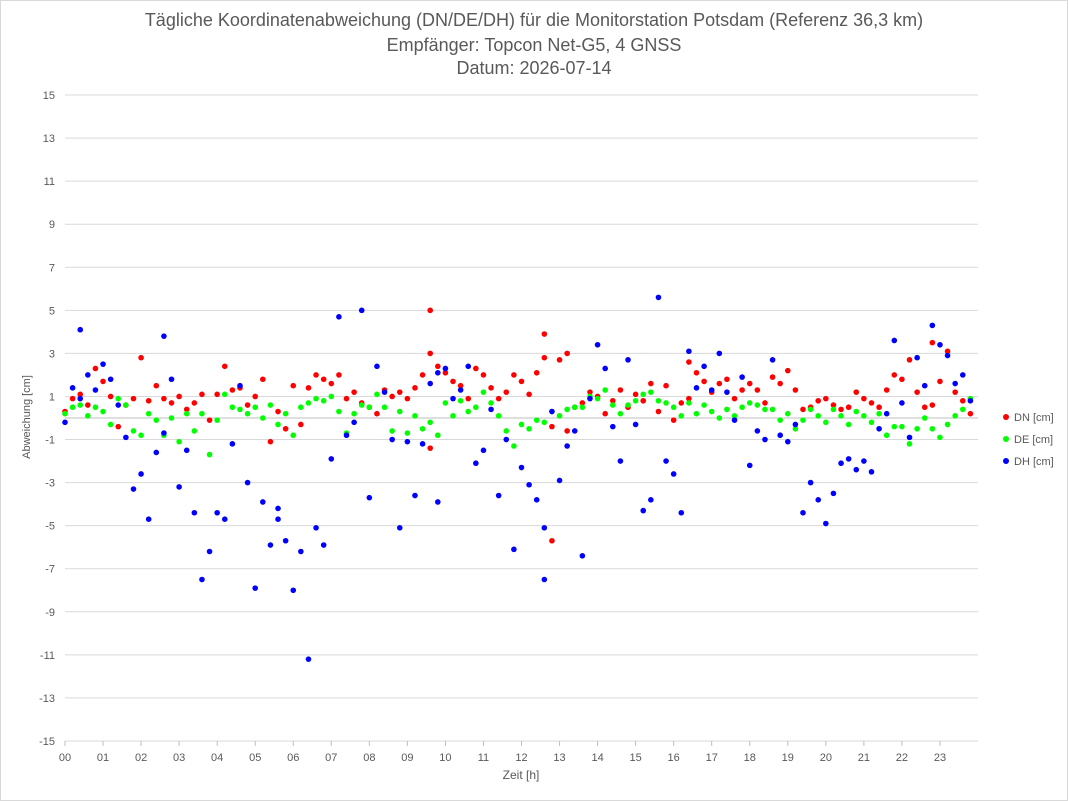 Image resolution: width=1068 pixels, height=801 pixels. I want to click on y-tick-label: -11, so click(47, 656).